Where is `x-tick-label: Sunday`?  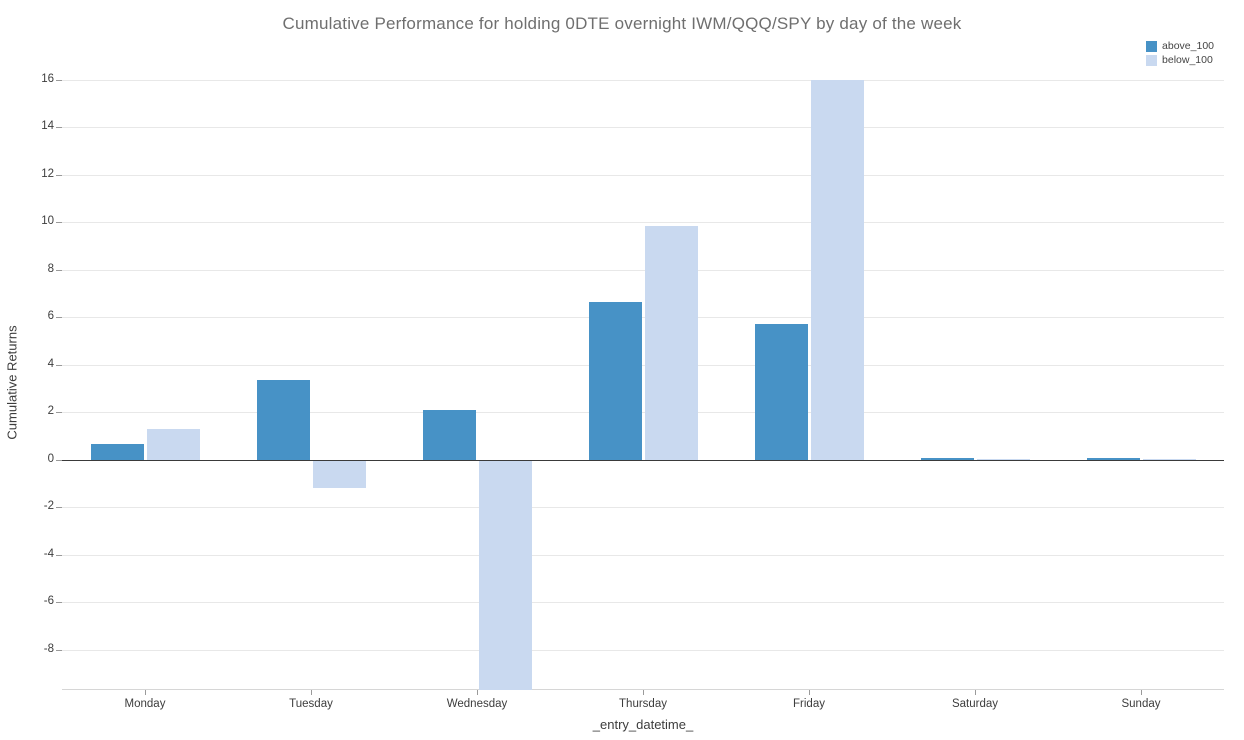 x-tick-label: Sunday is located at coordinates (1141, 704).